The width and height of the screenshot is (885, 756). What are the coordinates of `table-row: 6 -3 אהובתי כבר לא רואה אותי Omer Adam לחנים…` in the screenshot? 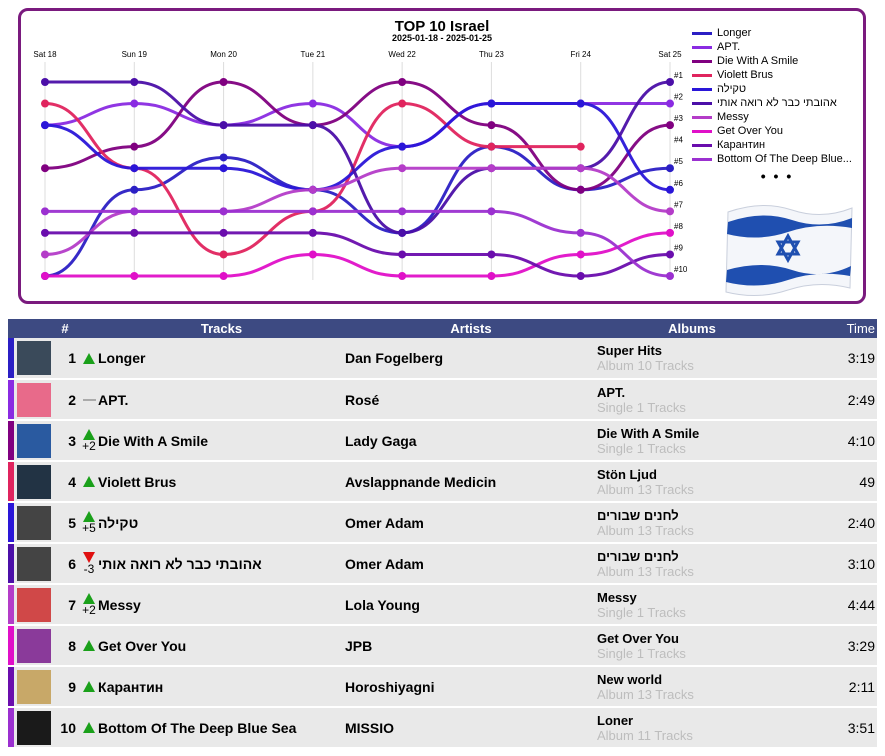 It's located at (442, 563).